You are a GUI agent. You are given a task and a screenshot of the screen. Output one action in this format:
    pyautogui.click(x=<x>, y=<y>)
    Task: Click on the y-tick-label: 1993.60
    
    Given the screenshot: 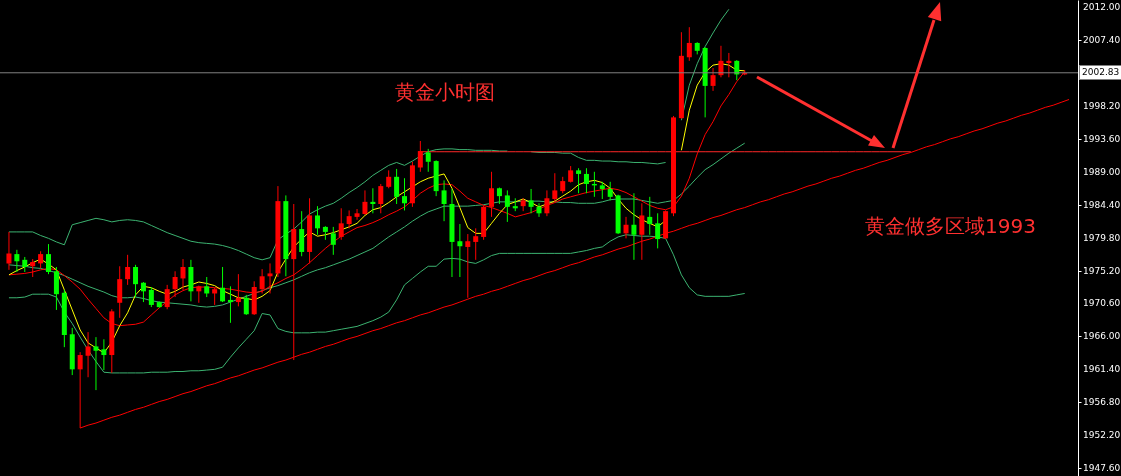 What is the action you would take?
    pyautogui.click(x=1102, y=138)
    